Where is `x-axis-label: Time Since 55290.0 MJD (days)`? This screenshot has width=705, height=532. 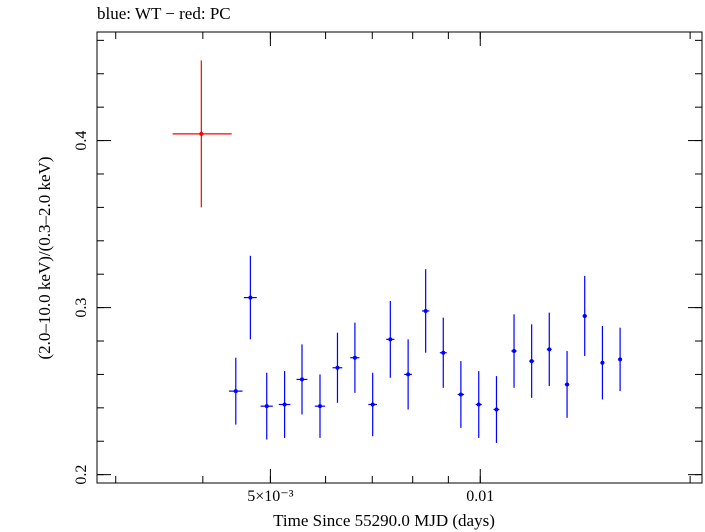
x-axis-label: Time Since 55290.0 MJD (days) is located at coordinates (384, 520).